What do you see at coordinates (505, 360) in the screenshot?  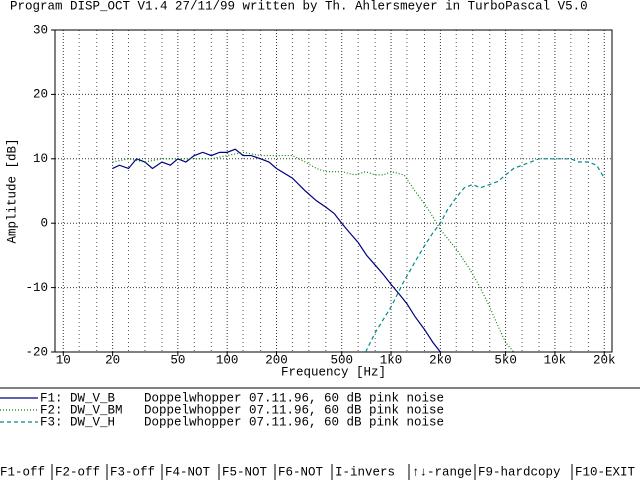 I see `x-tick-label: 5k0` at bounding box center [505, 360].